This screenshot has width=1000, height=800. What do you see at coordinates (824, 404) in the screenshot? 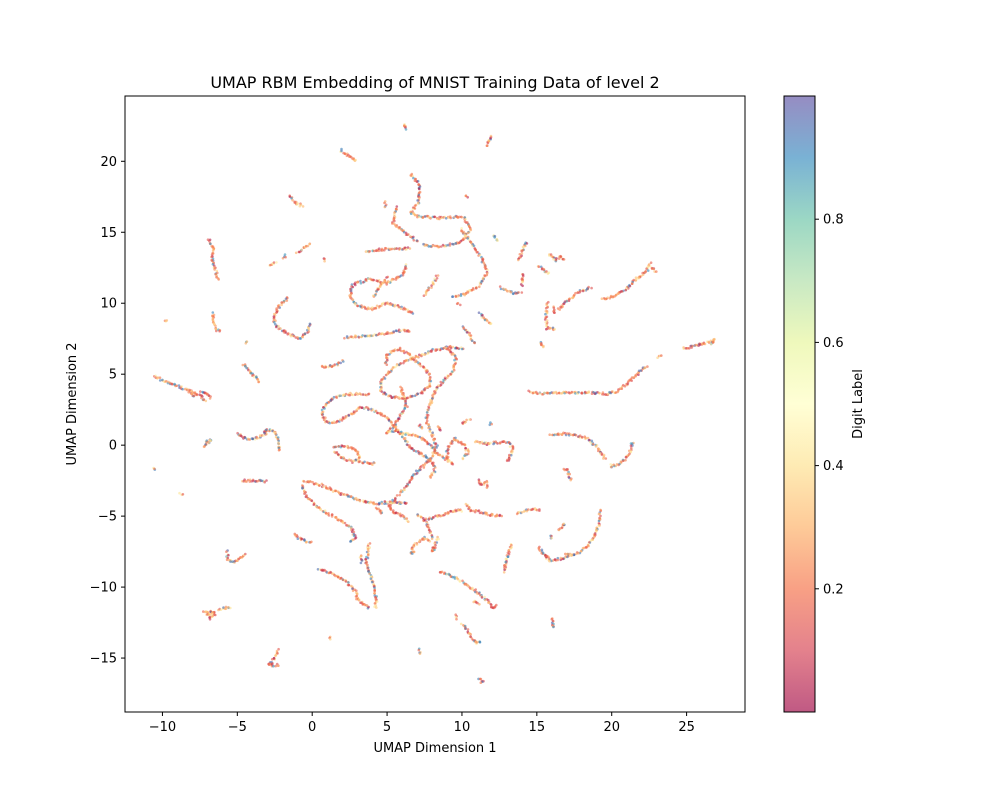
I see `colorbar: 0.2 0.4 0.6 0.8 Digit Label` at bounding box center [824, 404].